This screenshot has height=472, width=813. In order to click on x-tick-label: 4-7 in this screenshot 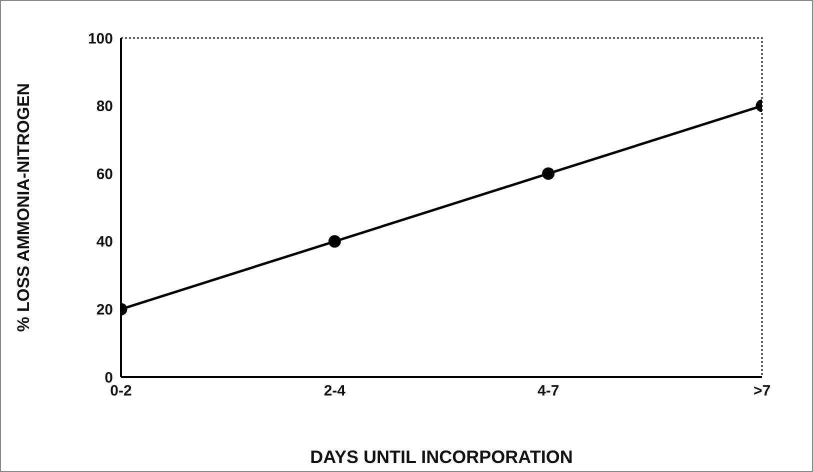, I will do `click(548, 391)`.